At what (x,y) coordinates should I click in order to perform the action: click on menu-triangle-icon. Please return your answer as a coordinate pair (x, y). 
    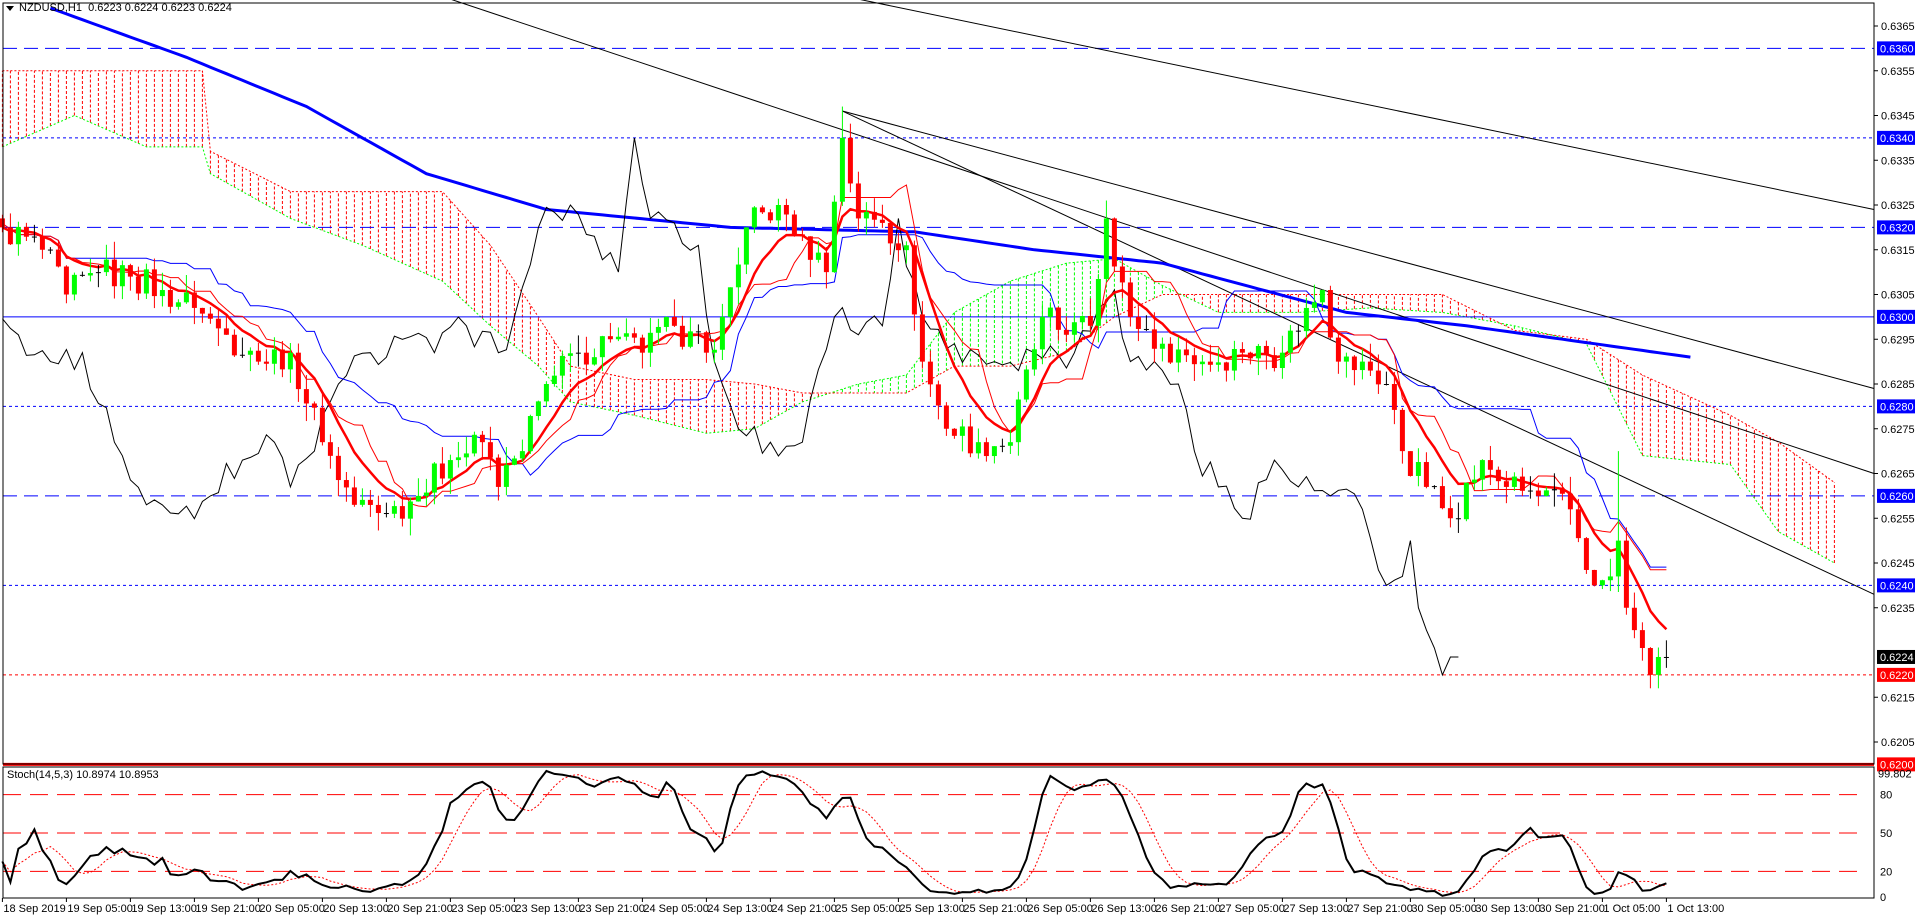
    Looking at the image, I should click on (10, 8).